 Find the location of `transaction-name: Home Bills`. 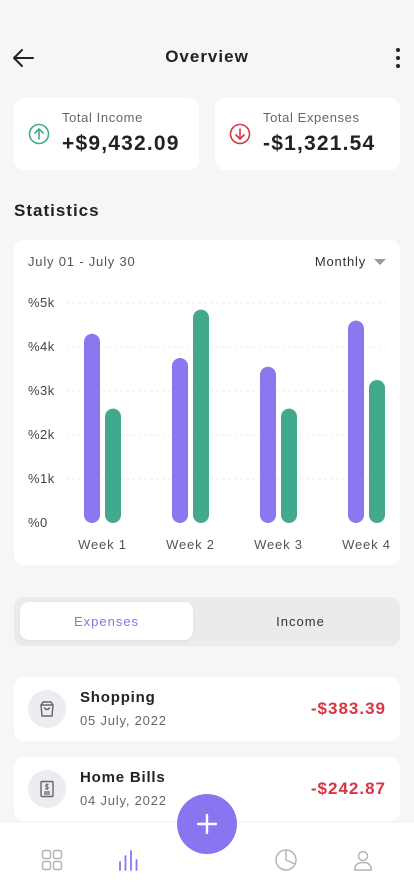

transaction-name: Home Bills is located at coordinates (123, 777).